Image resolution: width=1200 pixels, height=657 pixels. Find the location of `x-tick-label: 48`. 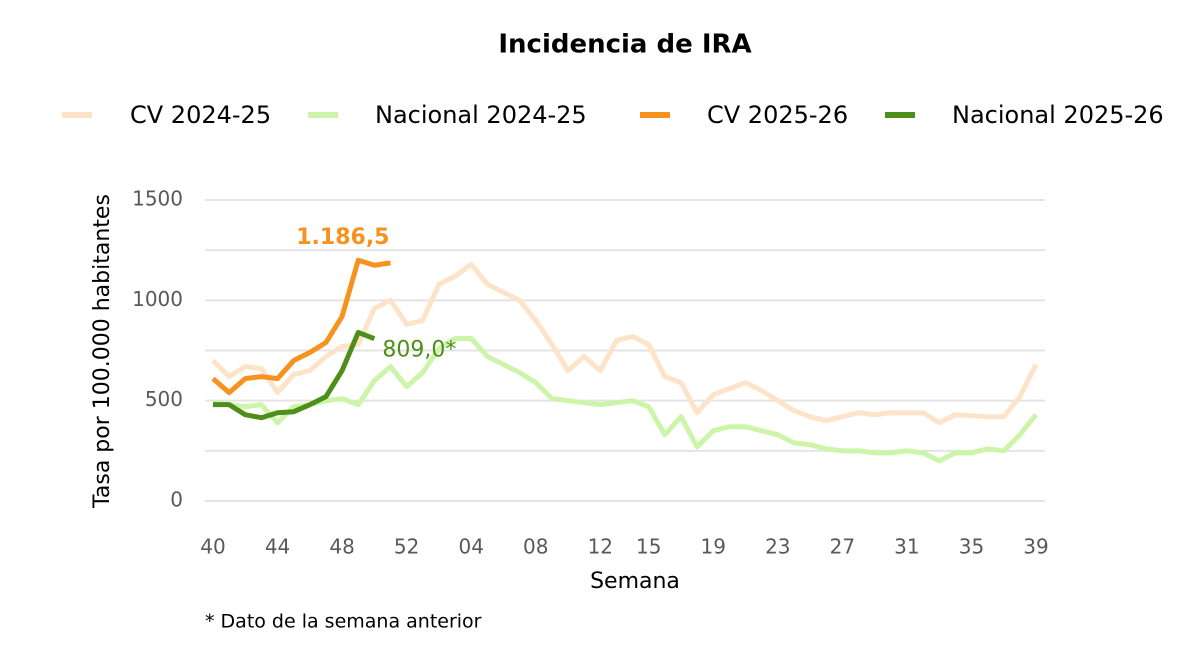

x-tick-label: 48 is located at coordinates (341, 547).